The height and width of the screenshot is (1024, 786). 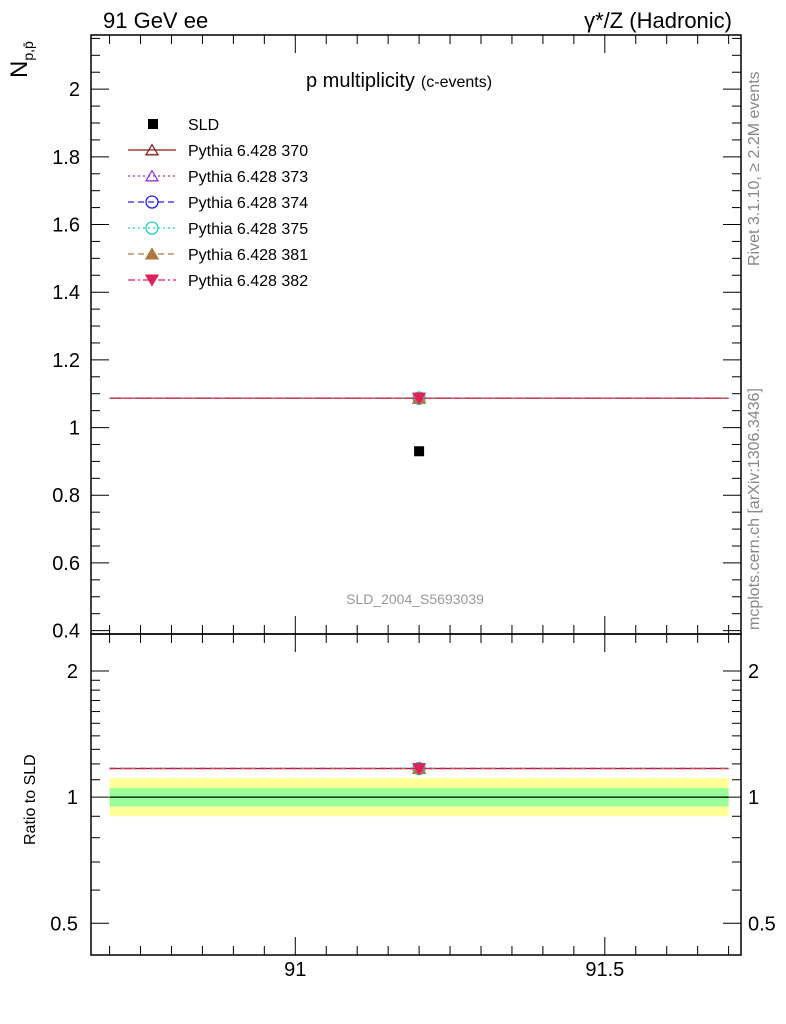 I want to click on y-tick-label: 1.6, so click(x=66, y=226).